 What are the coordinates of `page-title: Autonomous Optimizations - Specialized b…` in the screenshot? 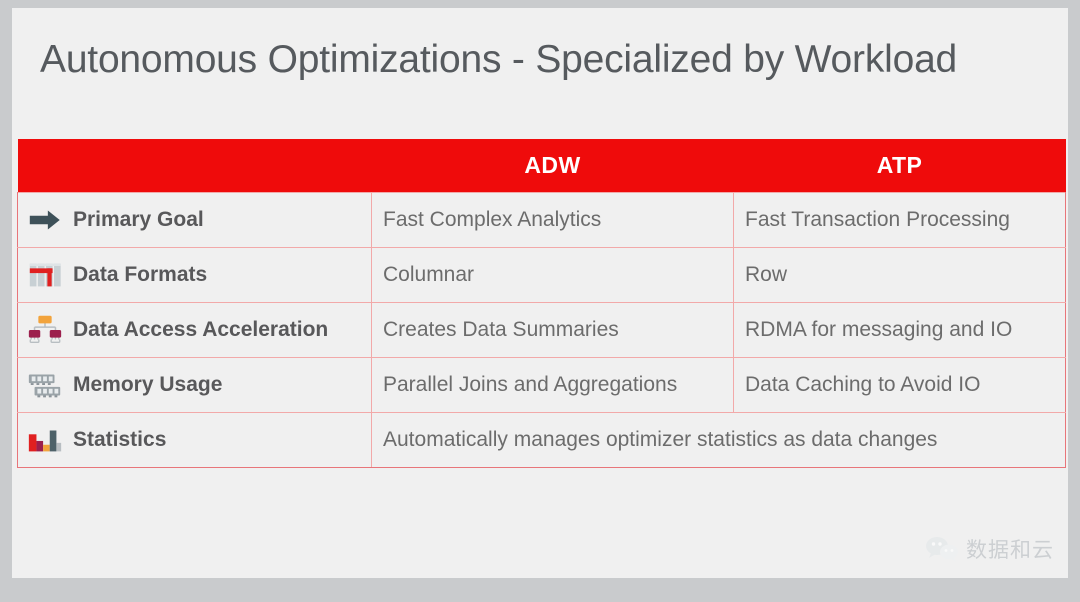 It's located at (499, 59).